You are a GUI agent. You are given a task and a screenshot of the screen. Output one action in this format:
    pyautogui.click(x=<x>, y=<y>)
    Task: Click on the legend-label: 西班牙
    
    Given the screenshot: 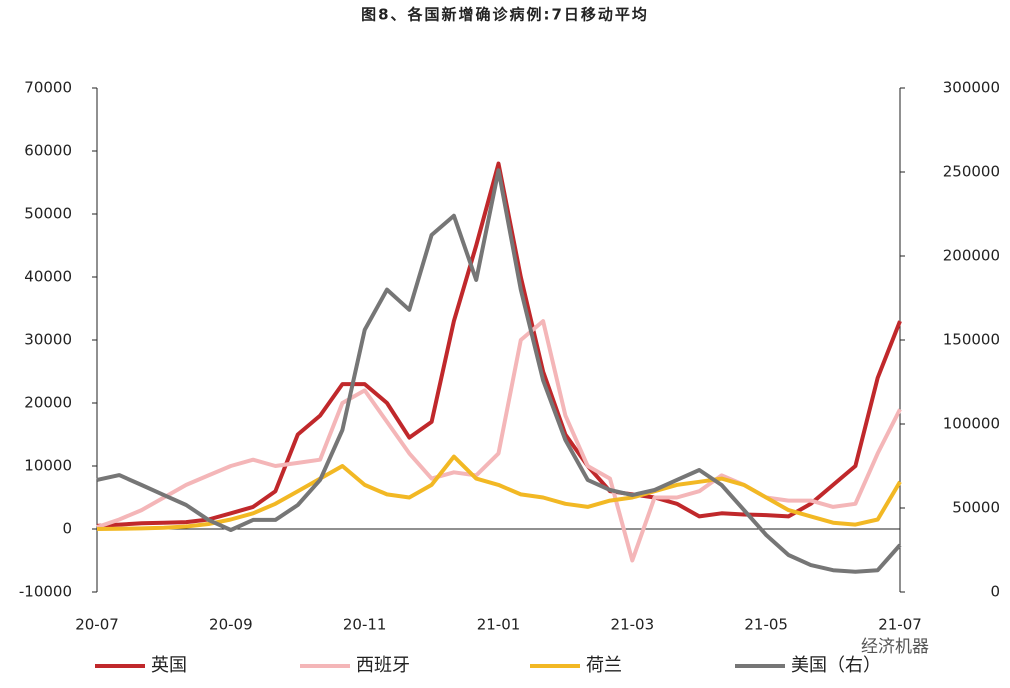 What is the action you would take?
    pyautogui.click(x=383, y=665)
    